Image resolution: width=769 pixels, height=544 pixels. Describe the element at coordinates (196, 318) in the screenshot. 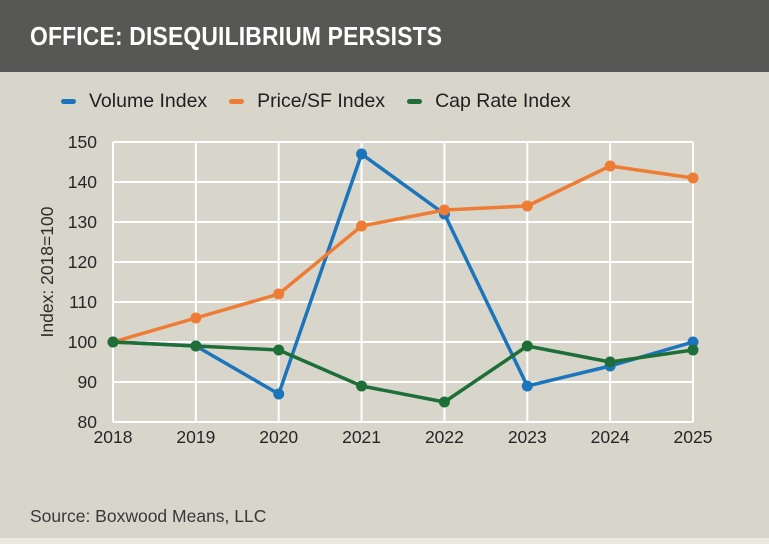

I see `data-point-price-sf-index-2019` at that location.